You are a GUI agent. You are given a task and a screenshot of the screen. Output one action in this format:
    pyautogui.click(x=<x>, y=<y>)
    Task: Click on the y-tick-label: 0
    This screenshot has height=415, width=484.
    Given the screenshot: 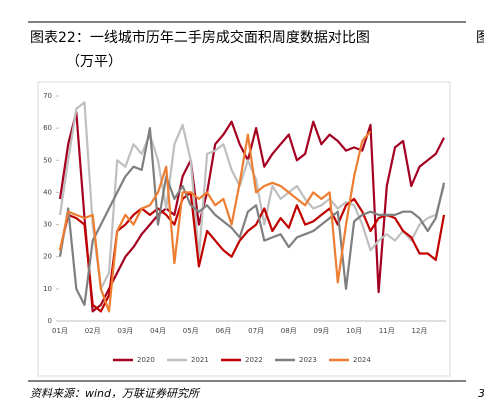 What is the action you would take?
    pyautogui.click(x=50, y=321)
    